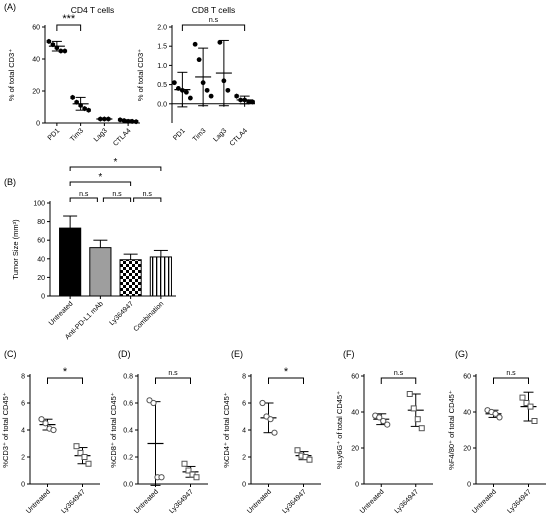  What do you see at coordinates (149, 316) in the screenshot?
I see `x-tick-label: Combination` at bounding box center [149, 316].